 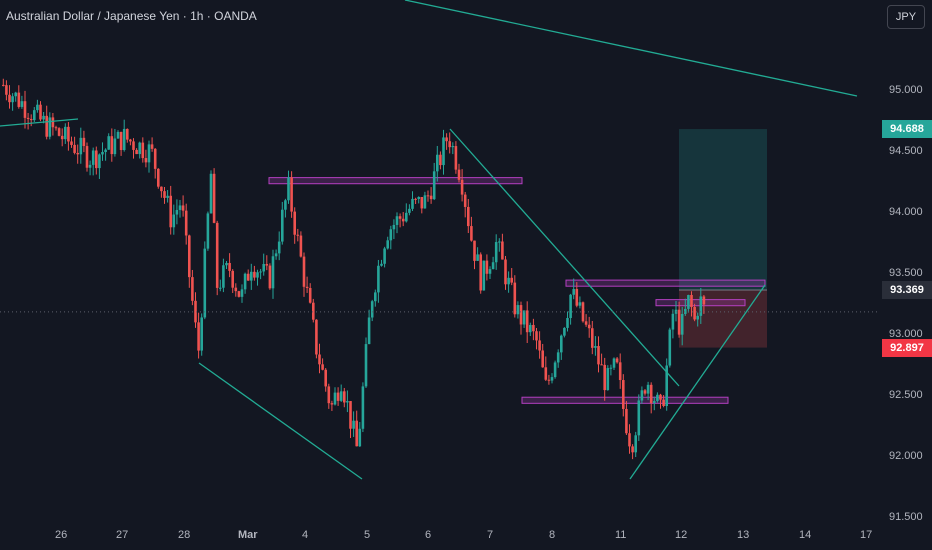 I want to click on price-axis-panel, so click(x=906, y=275).